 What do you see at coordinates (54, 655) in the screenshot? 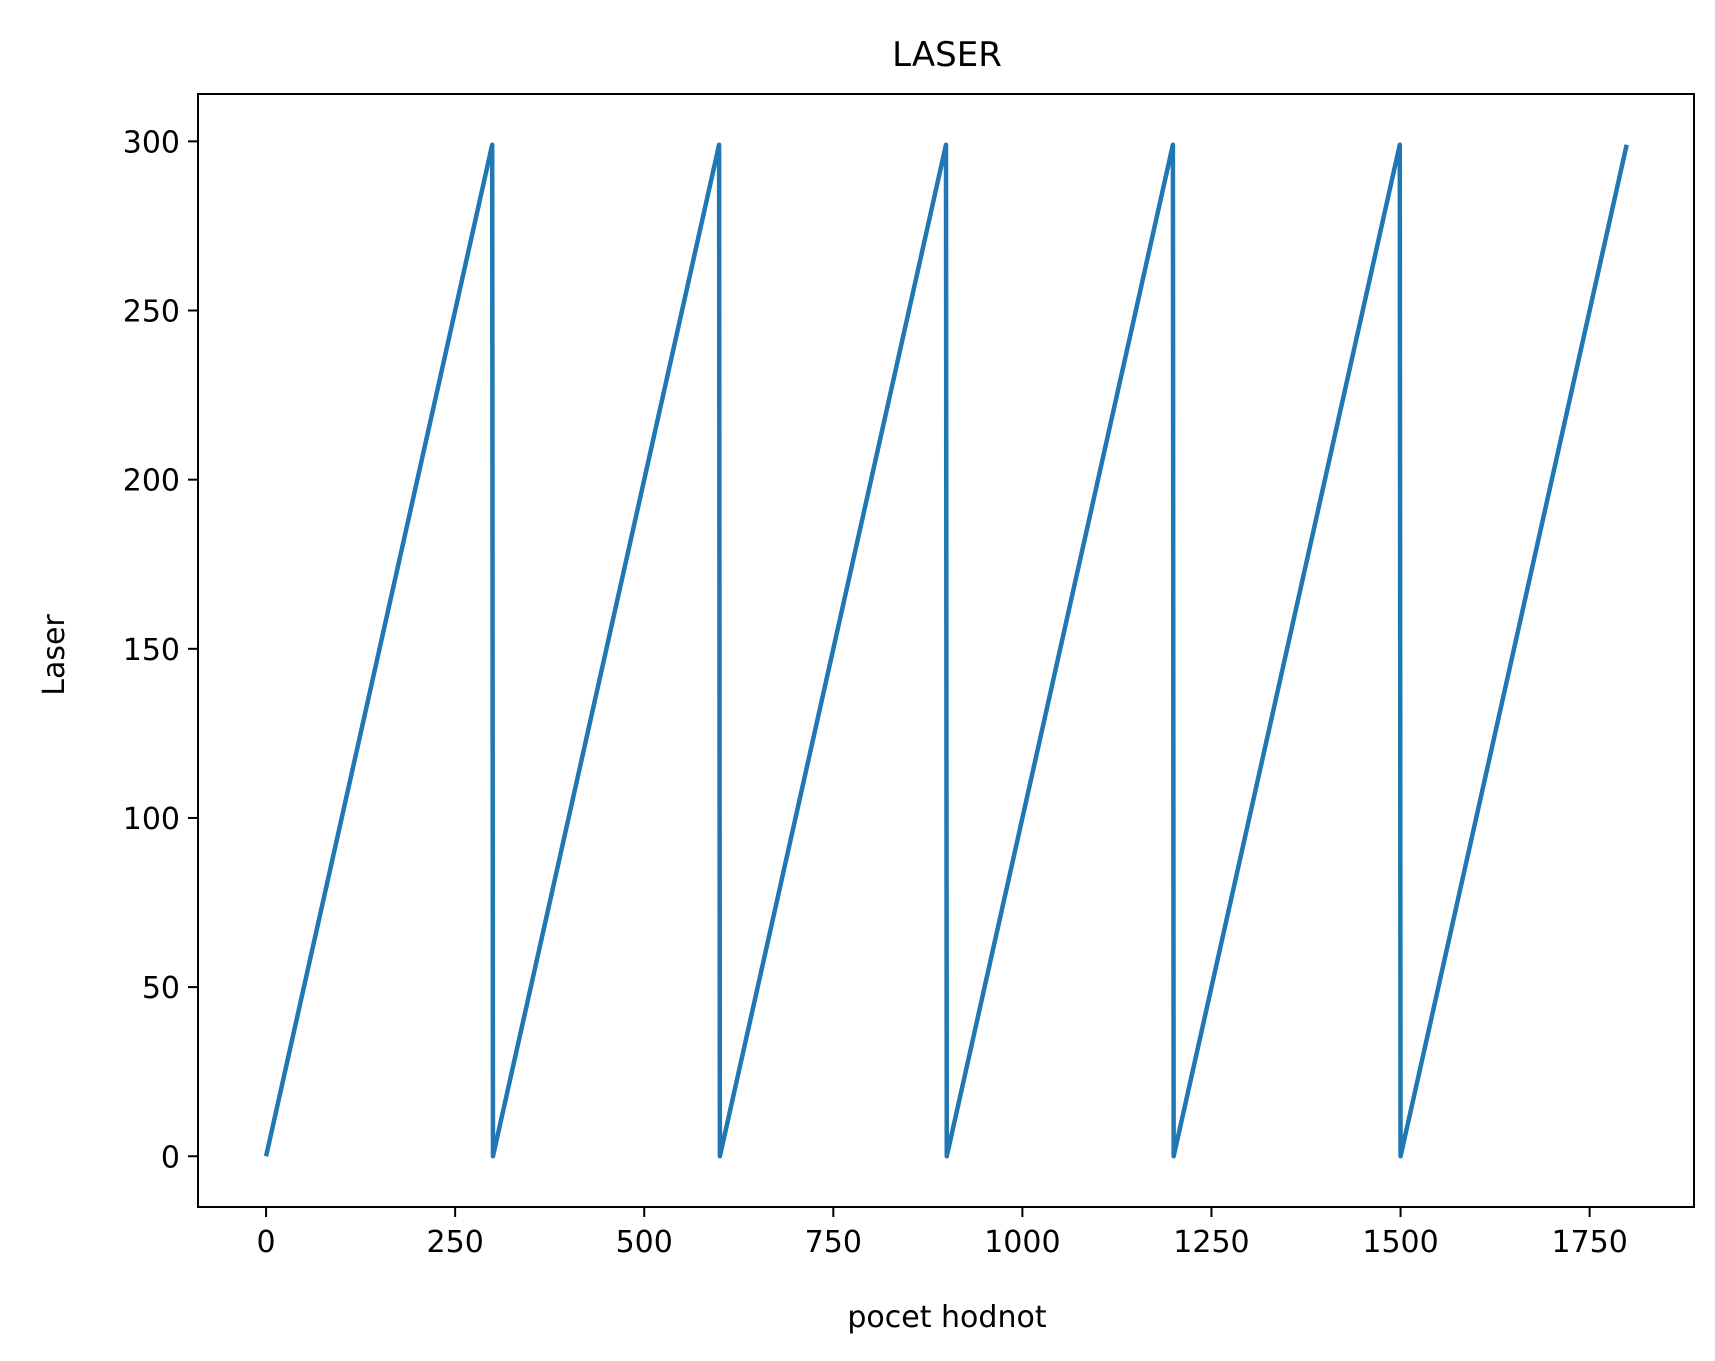
I see `y-axis-label: Laser` at bounding box center [54, 655].